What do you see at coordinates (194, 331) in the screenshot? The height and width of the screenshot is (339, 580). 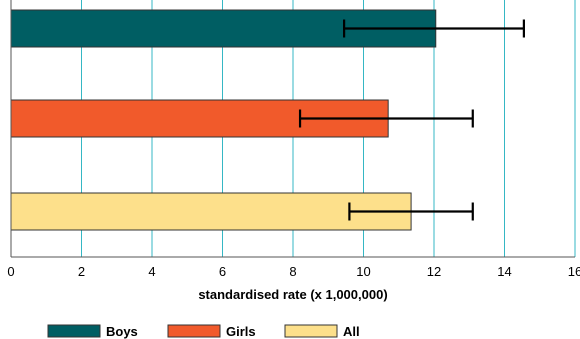 I see `legend-swatch-girls` at bounding box center [194, 331].